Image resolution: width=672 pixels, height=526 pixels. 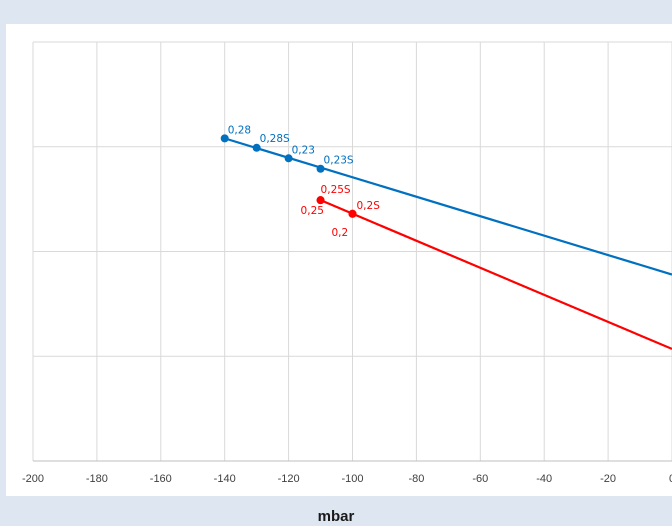 I want to click on x-tick-label: -60, so click(x=480, y=479).